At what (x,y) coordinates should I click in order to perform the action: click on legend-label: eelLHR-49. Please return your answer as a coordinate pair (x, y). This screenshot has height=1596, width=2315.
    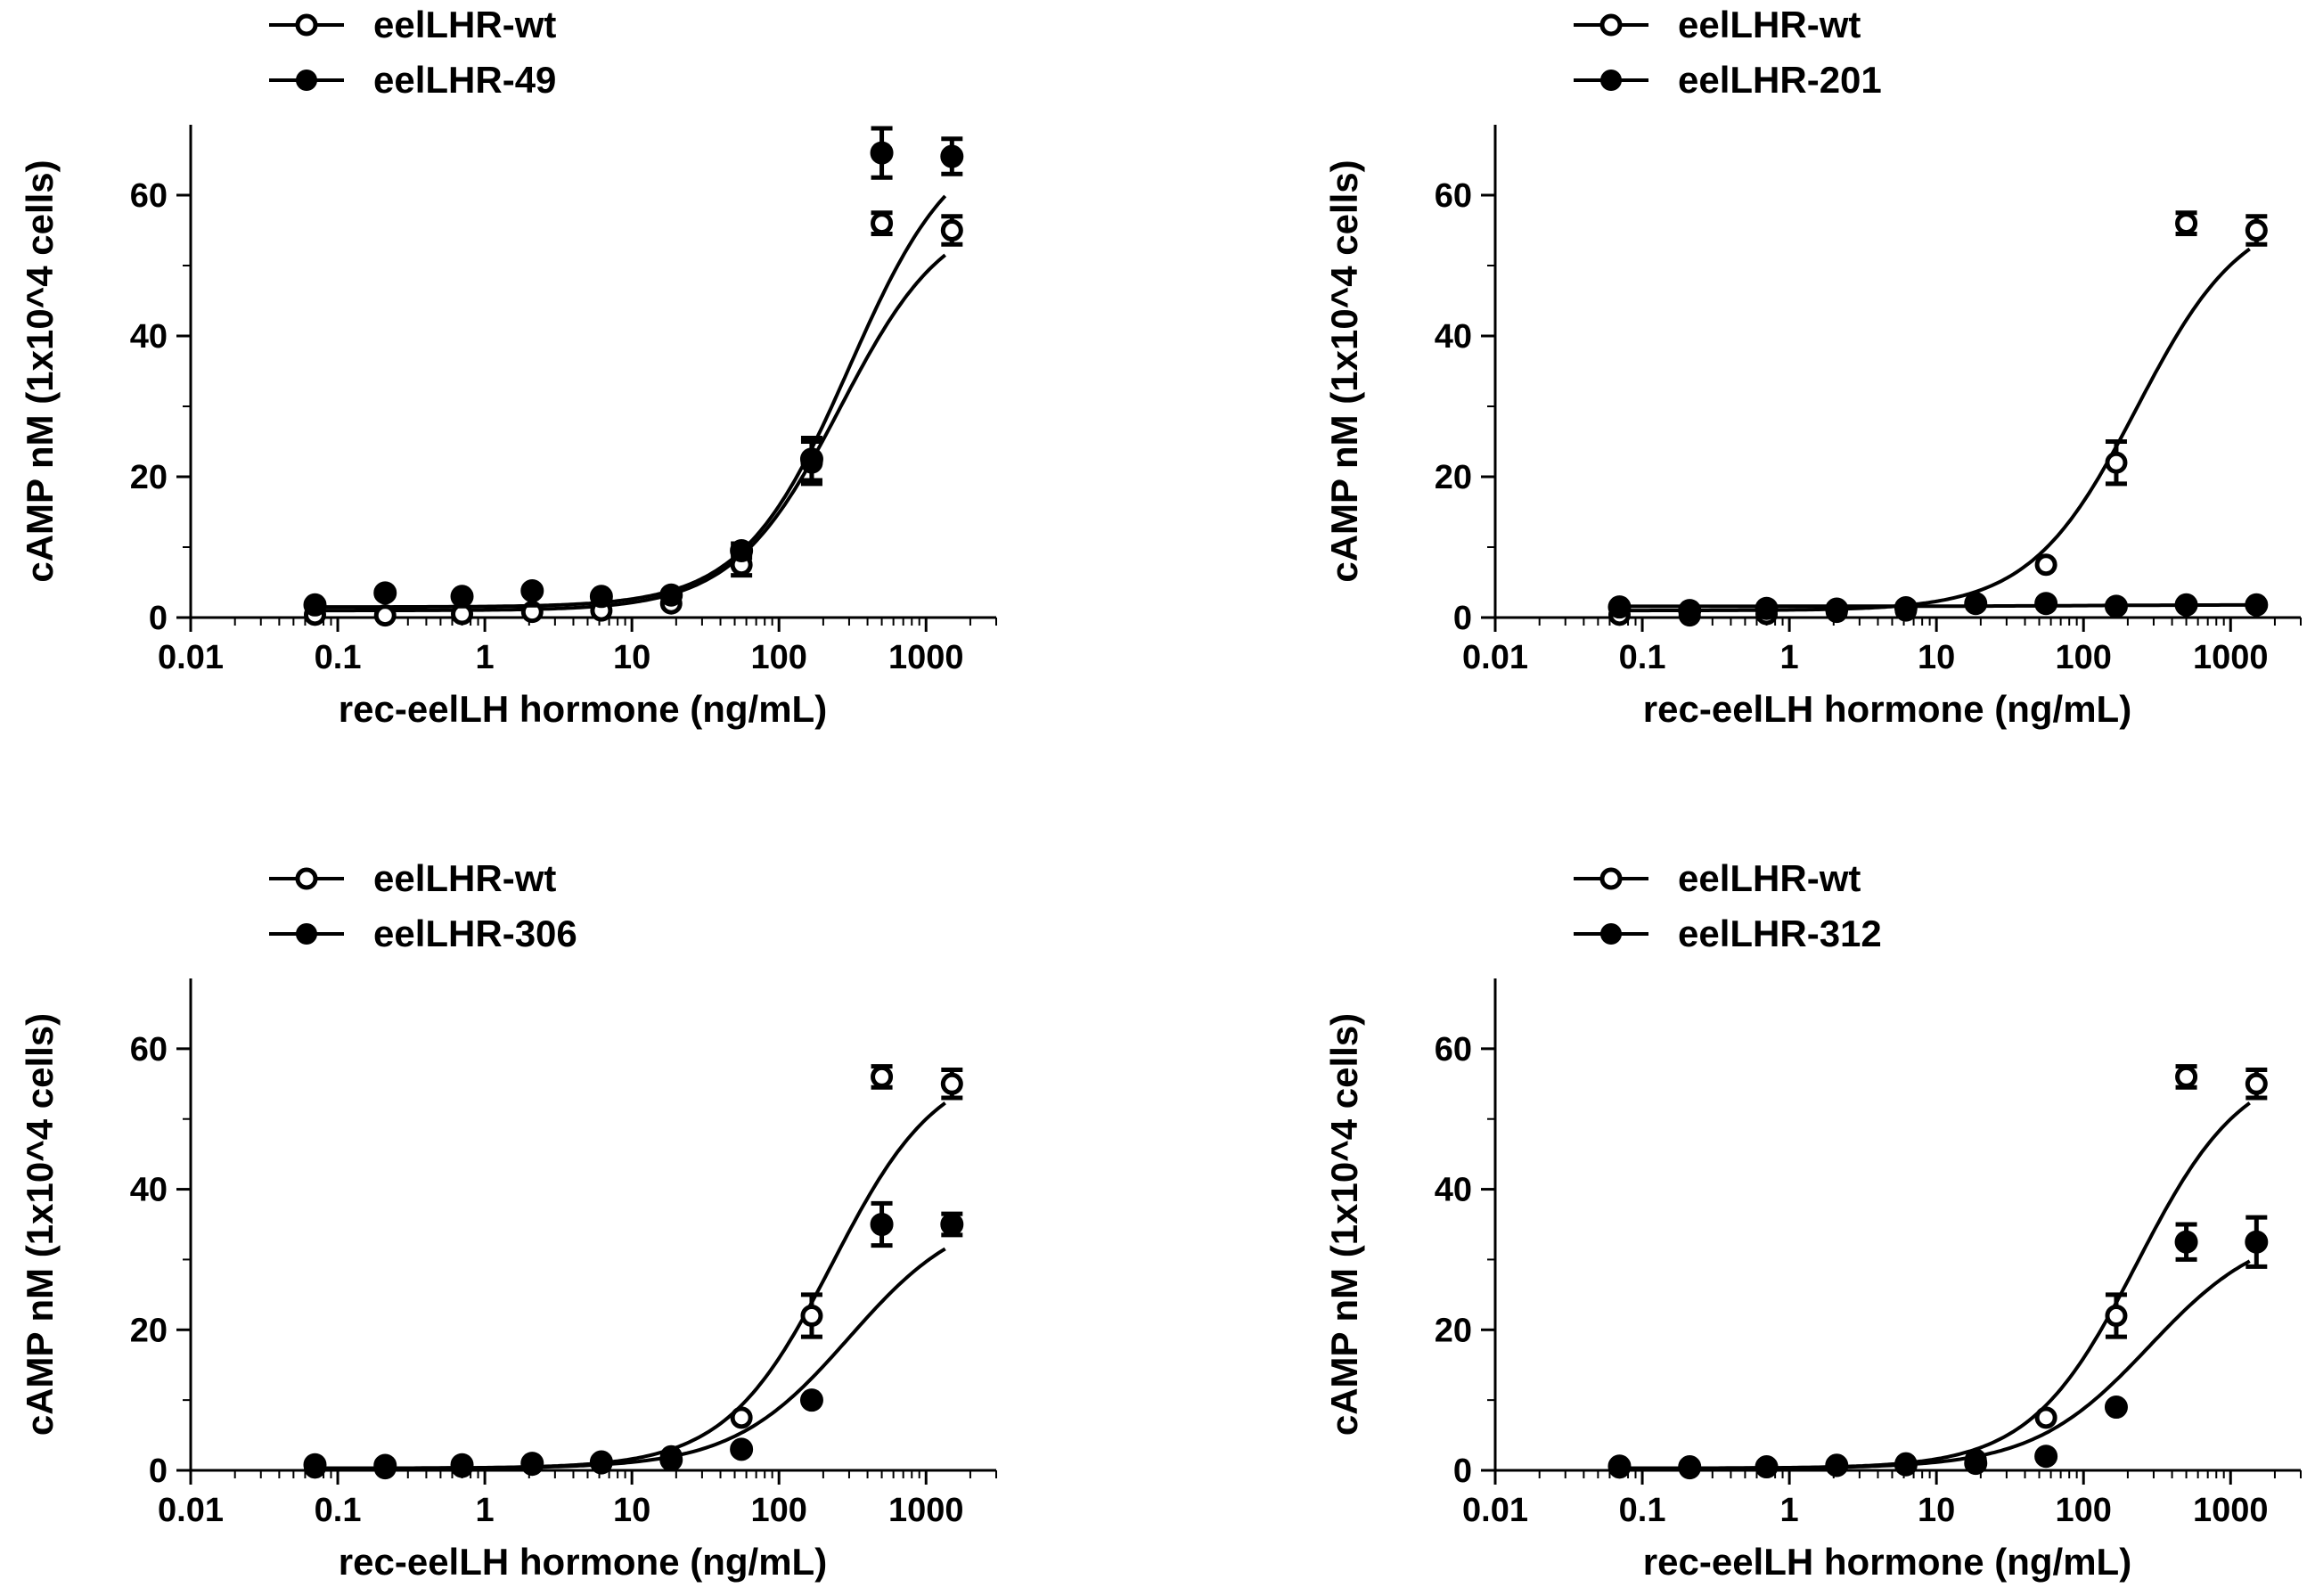
    Looking at the image, I should click on (464, 80).